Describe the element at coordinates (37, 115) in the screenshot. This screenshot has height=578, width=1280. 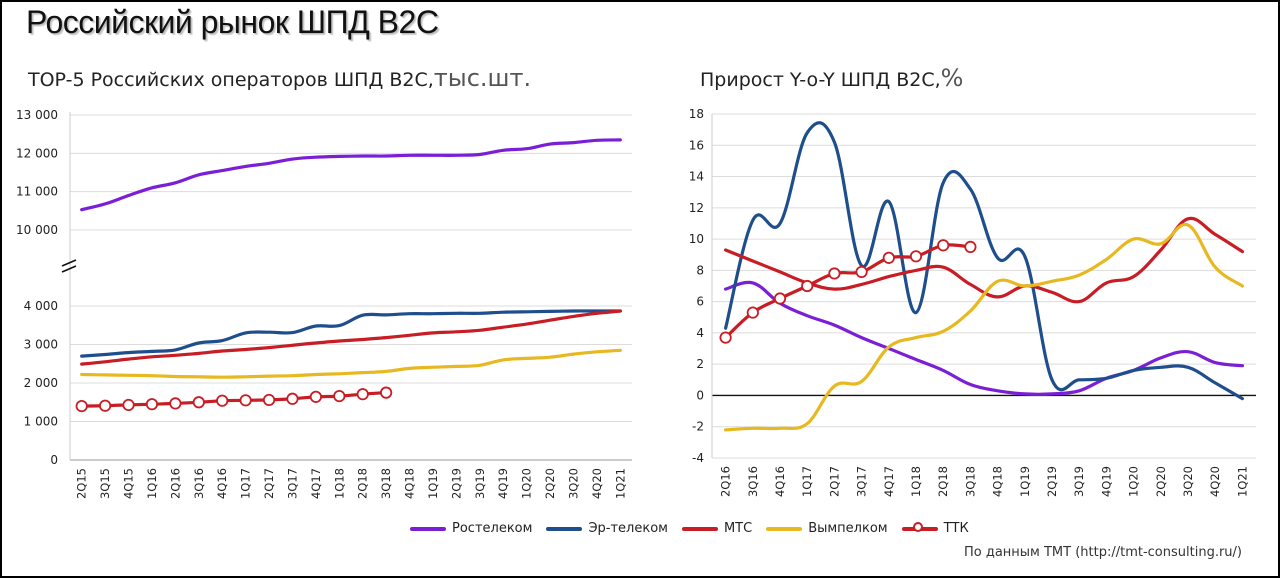
I see `left-y-tick-label: 13 000` at that location.